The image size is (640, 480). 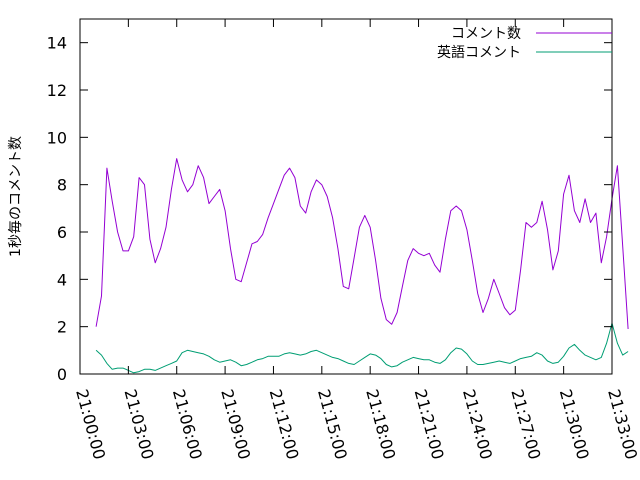 What do you see at coordinates (62, 232) in the screenshot?
I see `y-tick-label: 6` at bounding box center [62, 232].